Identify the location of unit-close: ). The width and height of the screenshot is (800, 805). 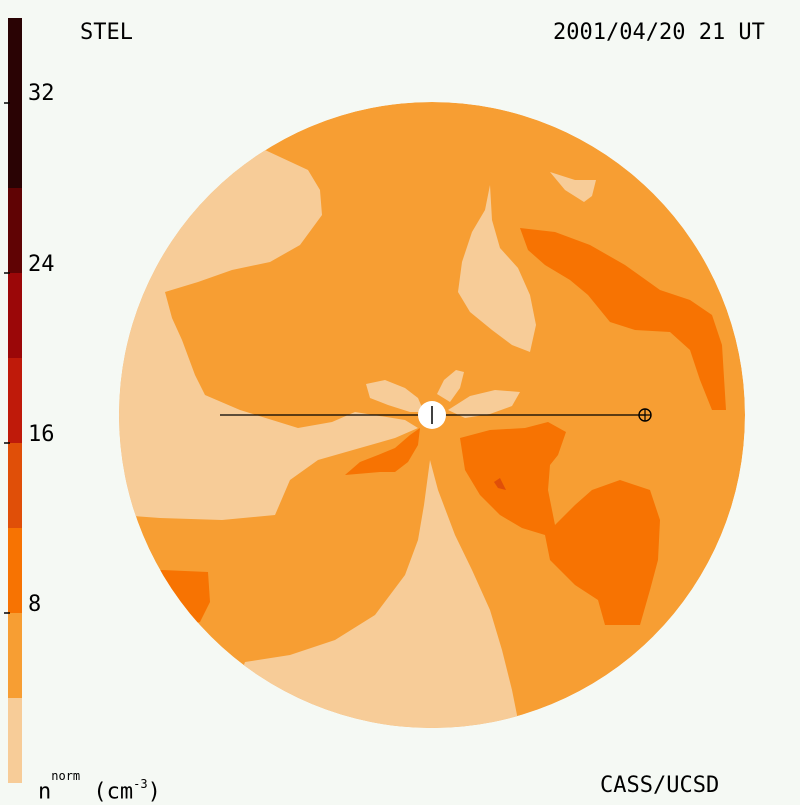
(154, 791).